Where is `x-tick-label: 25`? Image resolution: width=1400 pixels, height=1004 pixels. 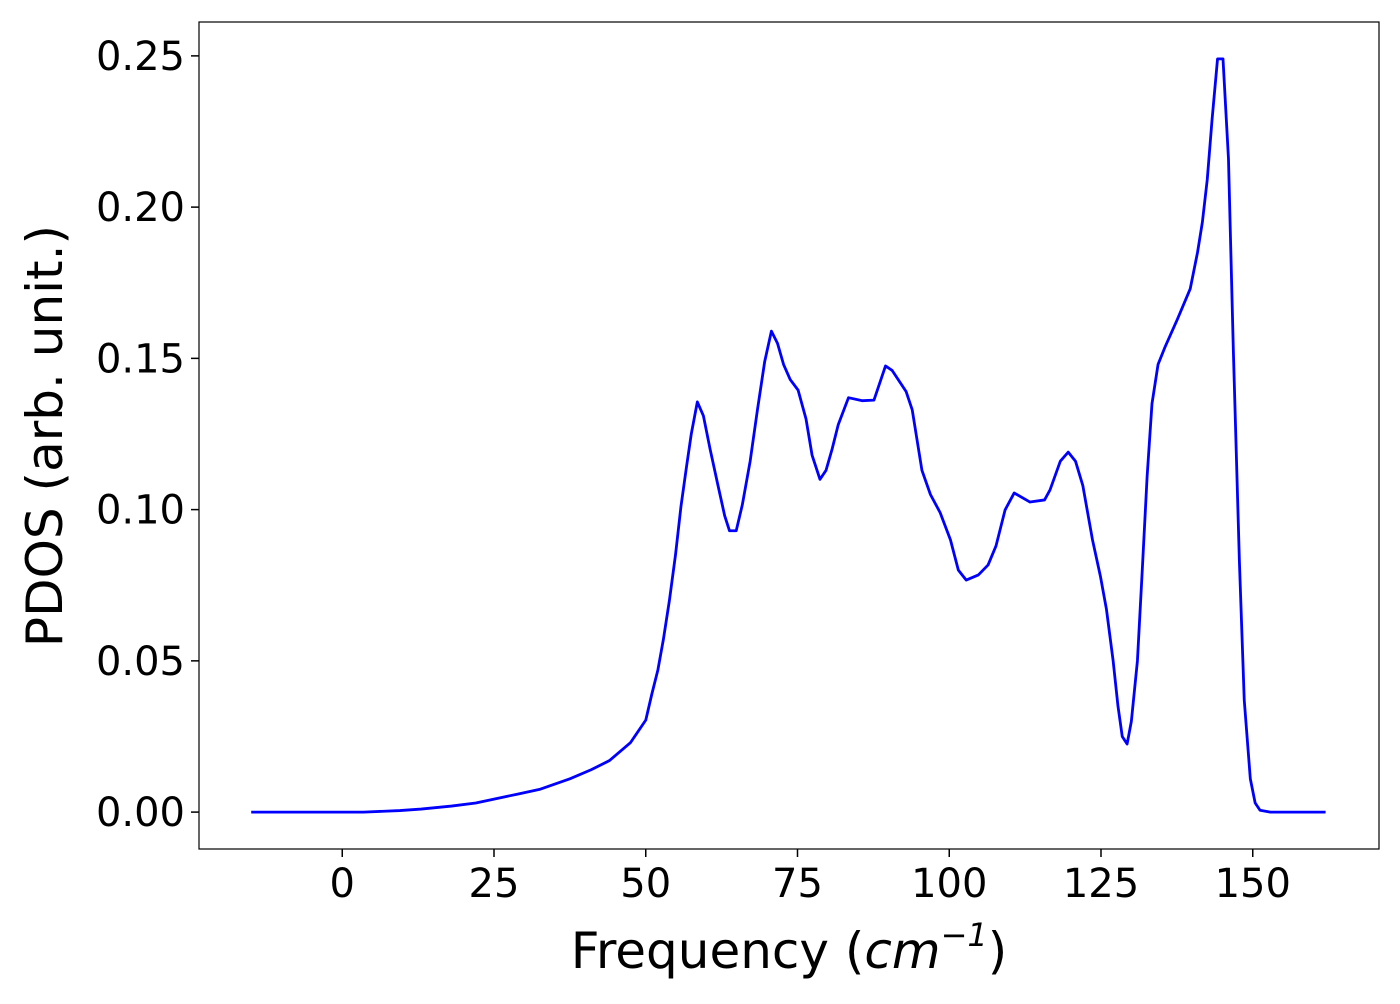
x-tick-label: 25 is located at coordinates (494, 884).